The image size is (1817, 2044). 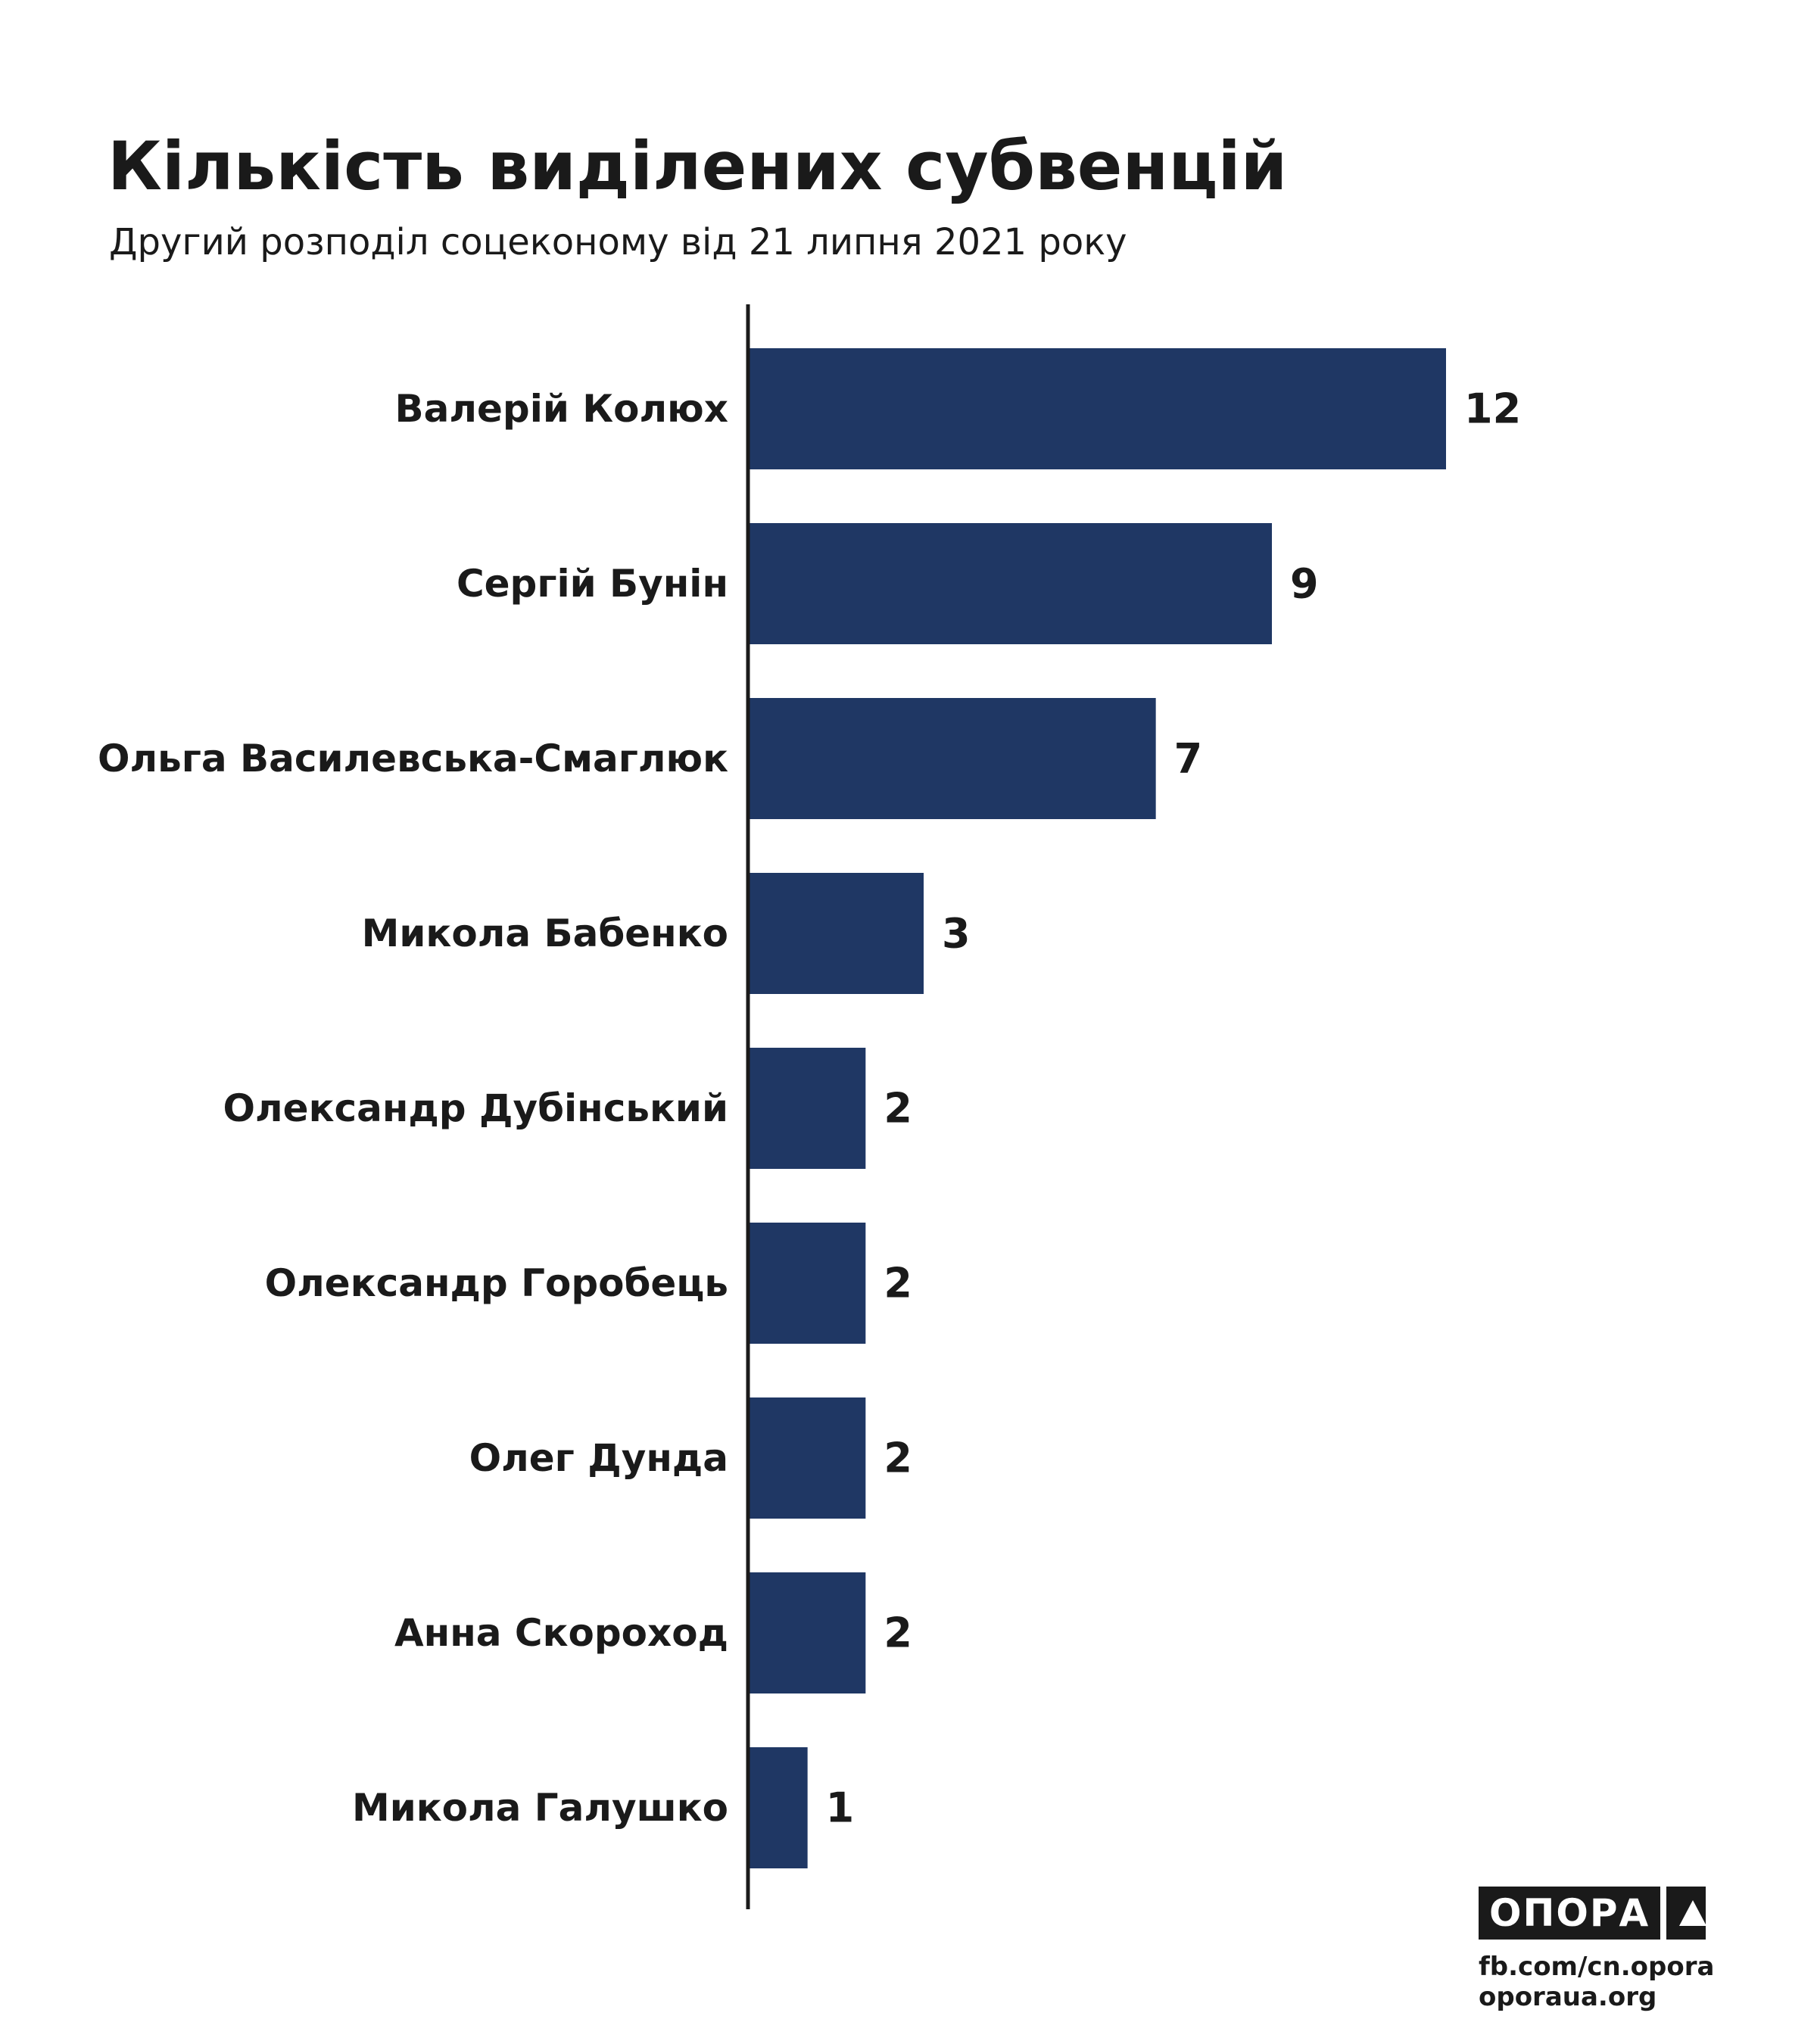 I want to click on value-label-0: 12, so click(x=1492, y=409).